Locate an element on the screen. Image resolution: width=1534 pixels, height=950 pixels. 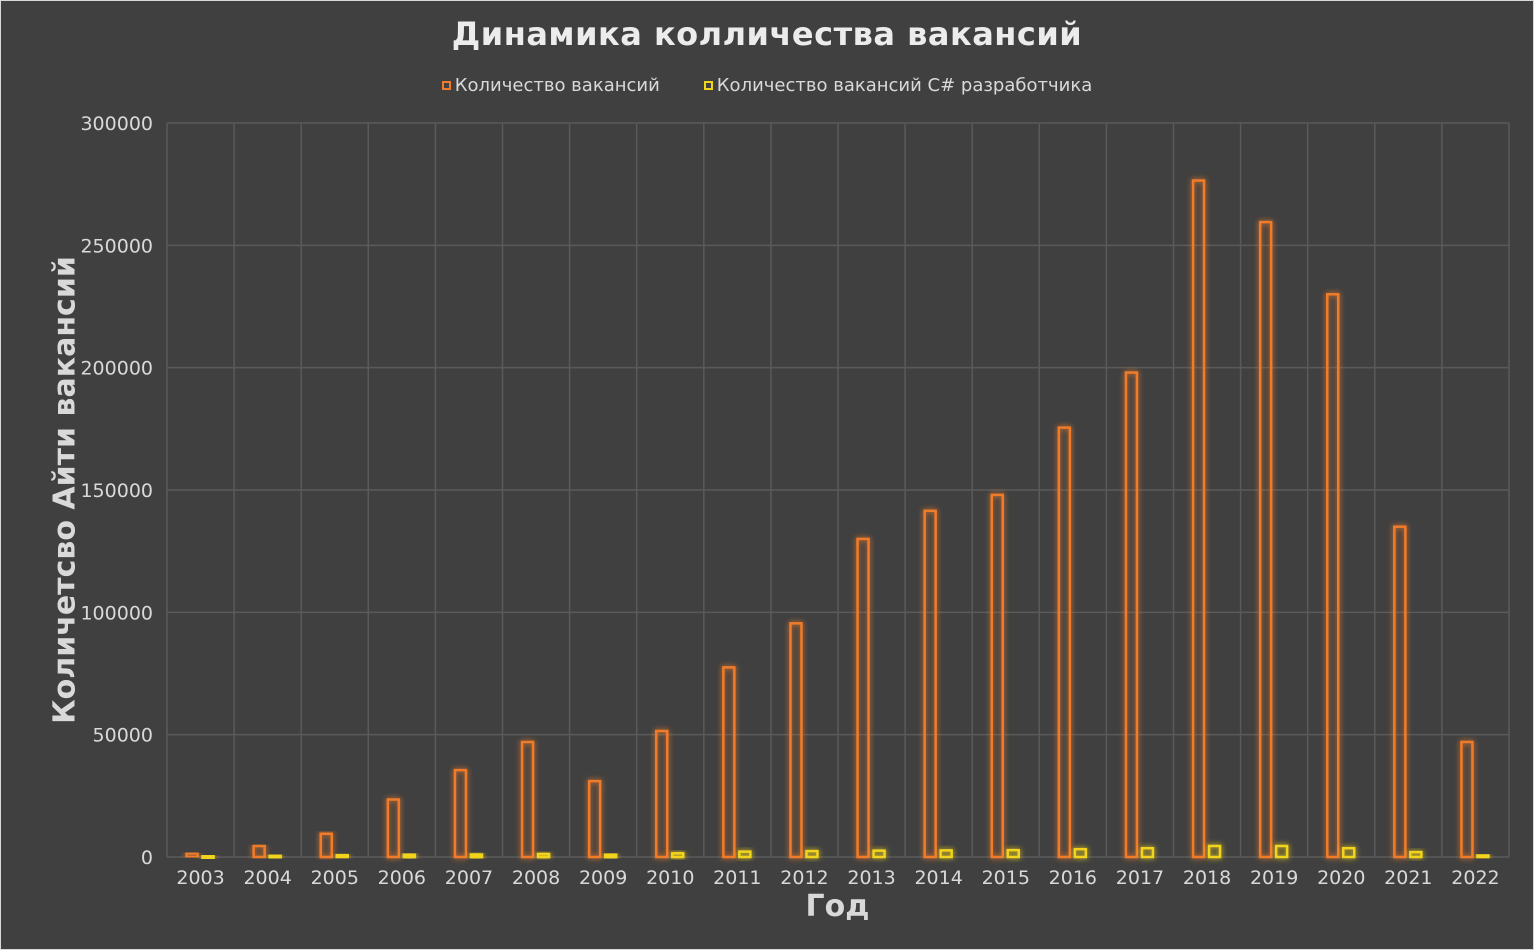
y-tick-label: 50000 is located at coordinates (123, 736).